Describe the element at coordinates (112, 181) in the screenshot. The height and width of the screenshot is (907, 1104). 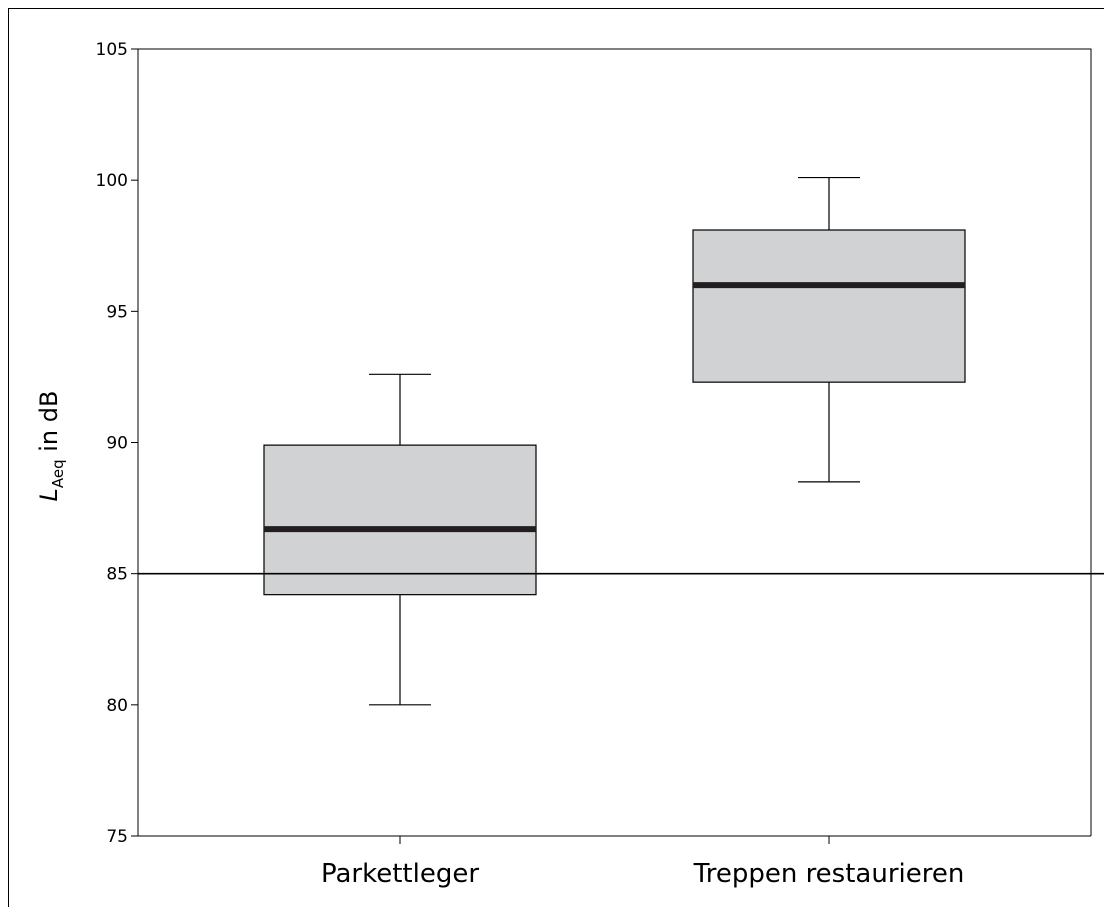
I see `y-tick-label: 100` at that location.